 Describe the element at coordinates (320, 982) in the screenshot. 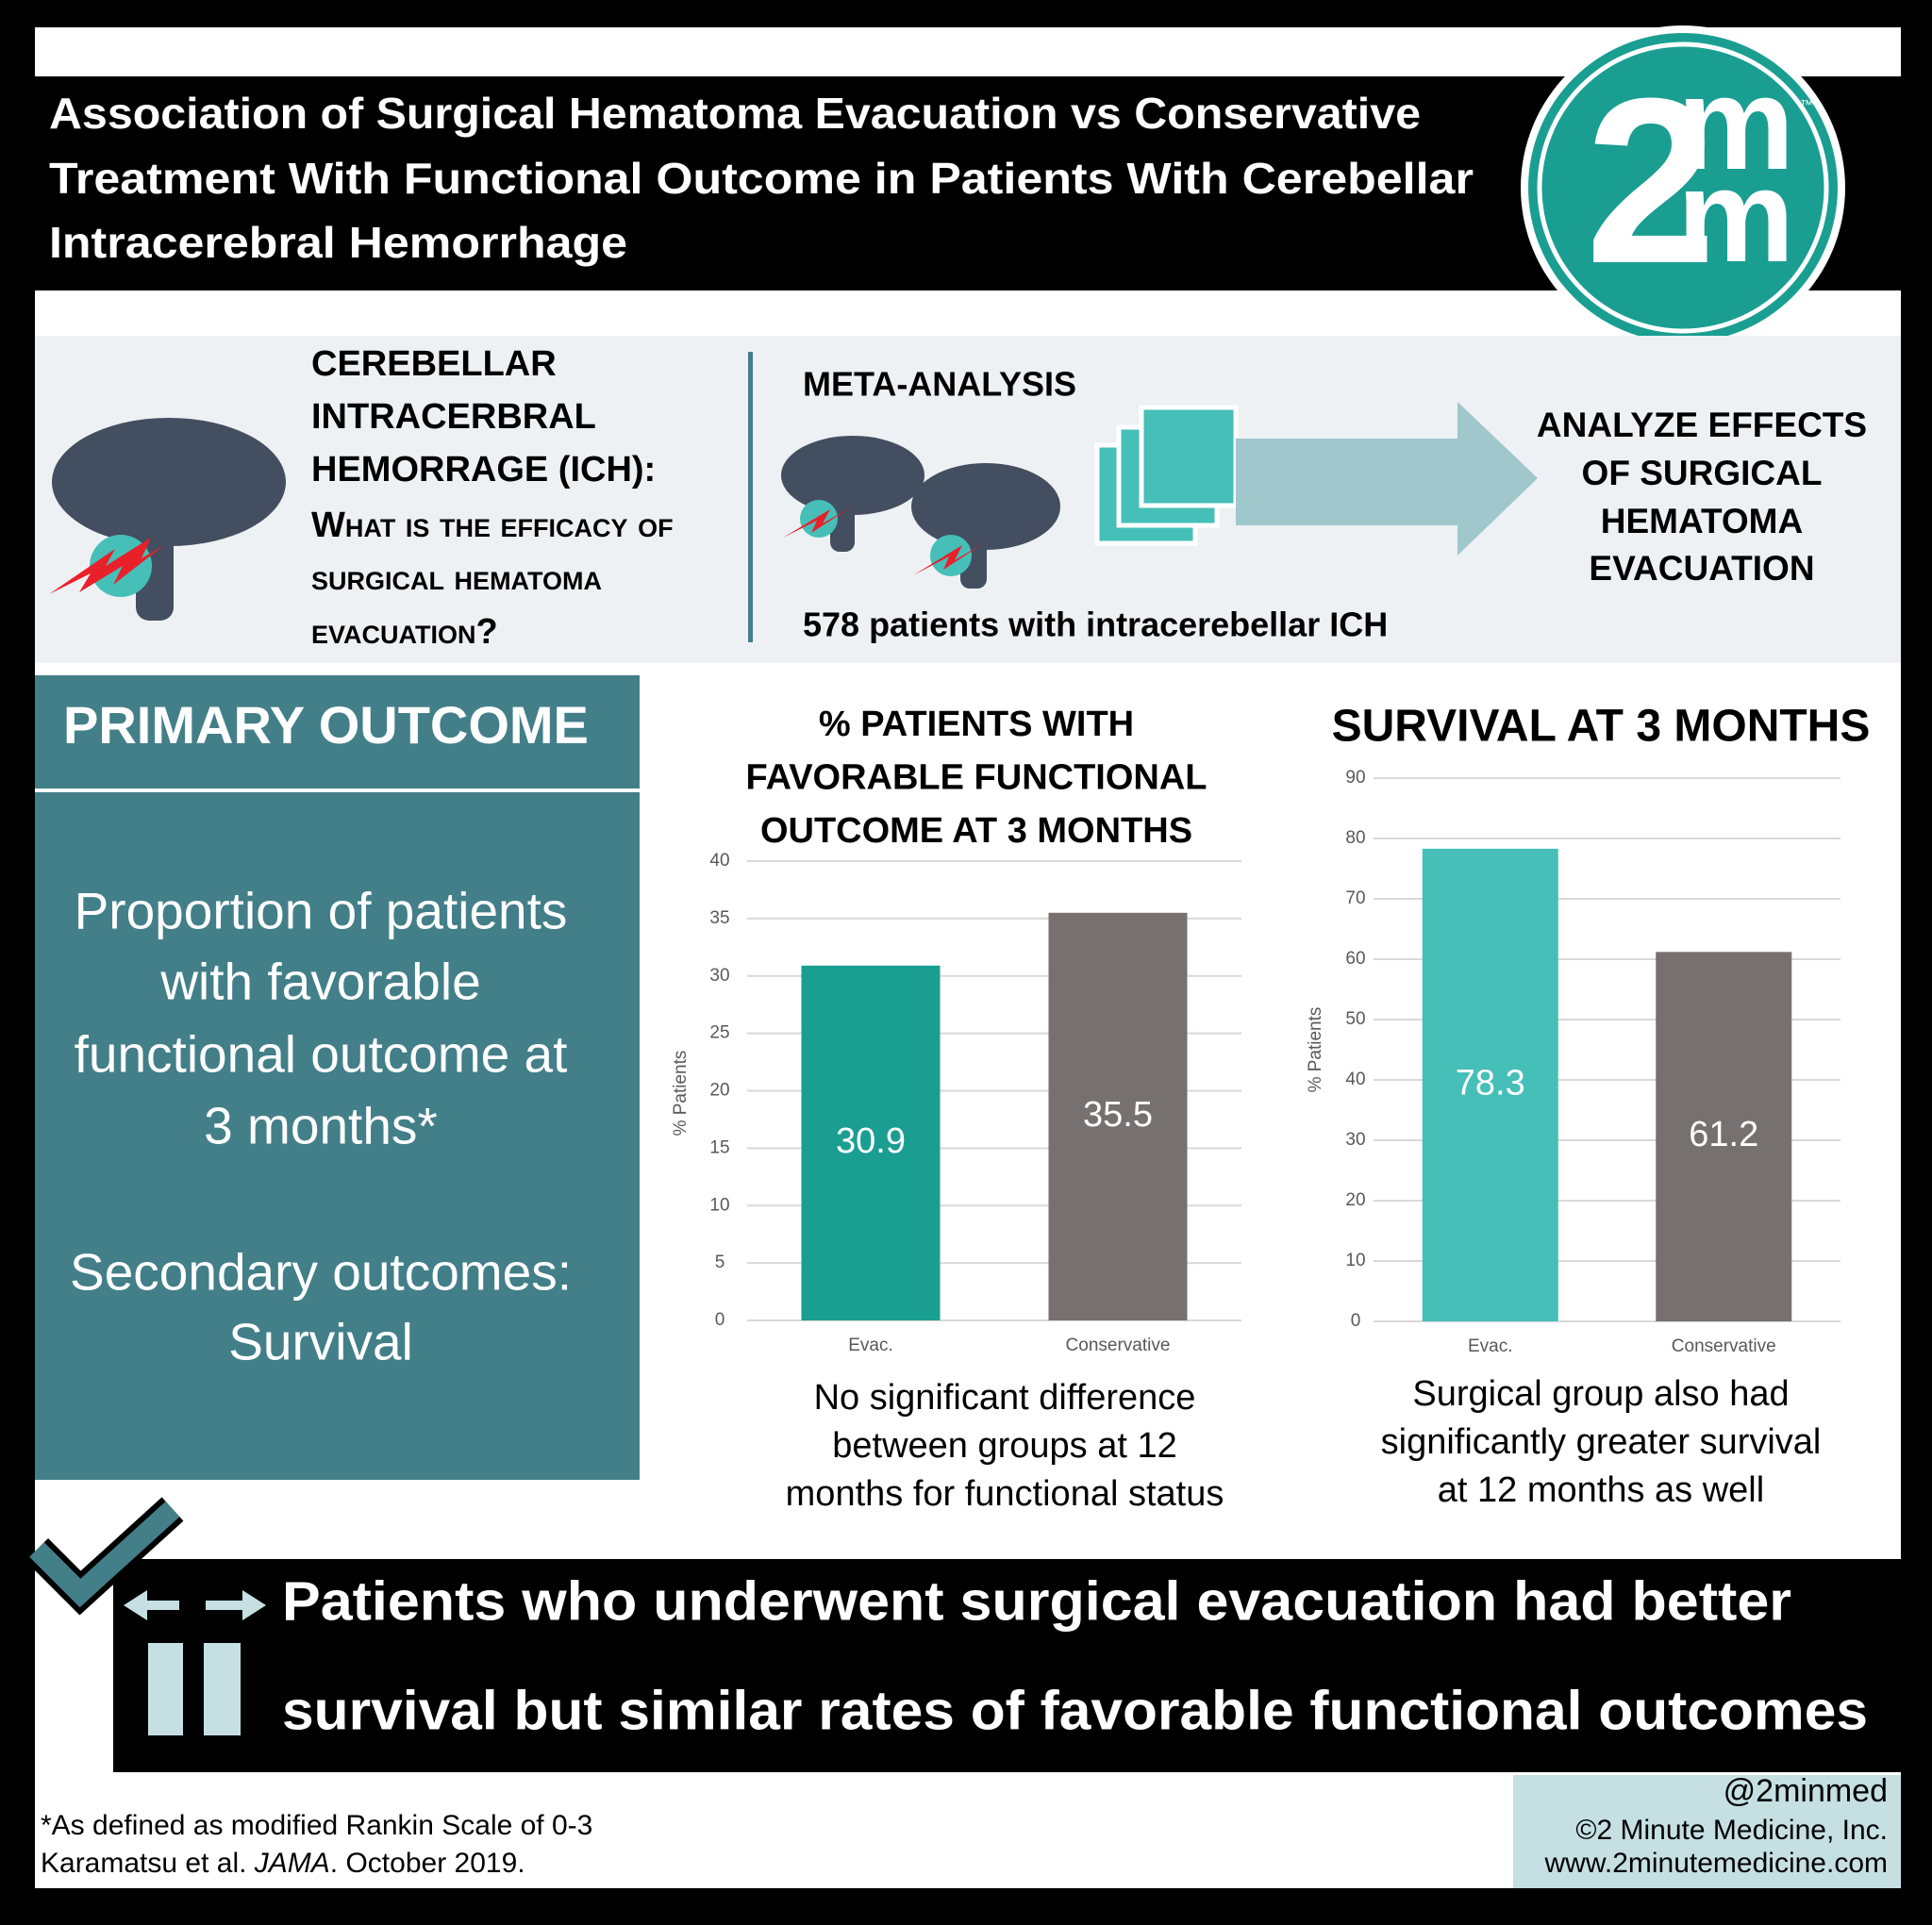

I see `outcome-text: with favorable` at that location.